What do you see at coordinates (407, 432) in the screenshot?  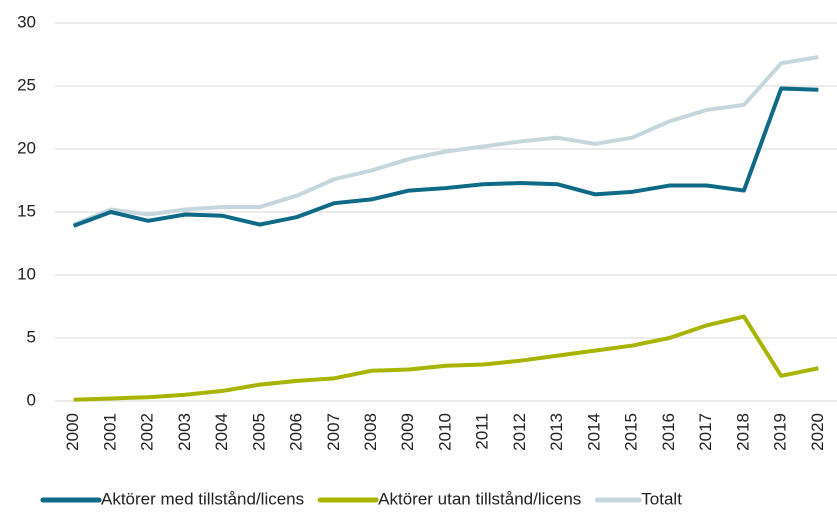 I see `x-tick-label: 2009` at bounding box center [407, 432].